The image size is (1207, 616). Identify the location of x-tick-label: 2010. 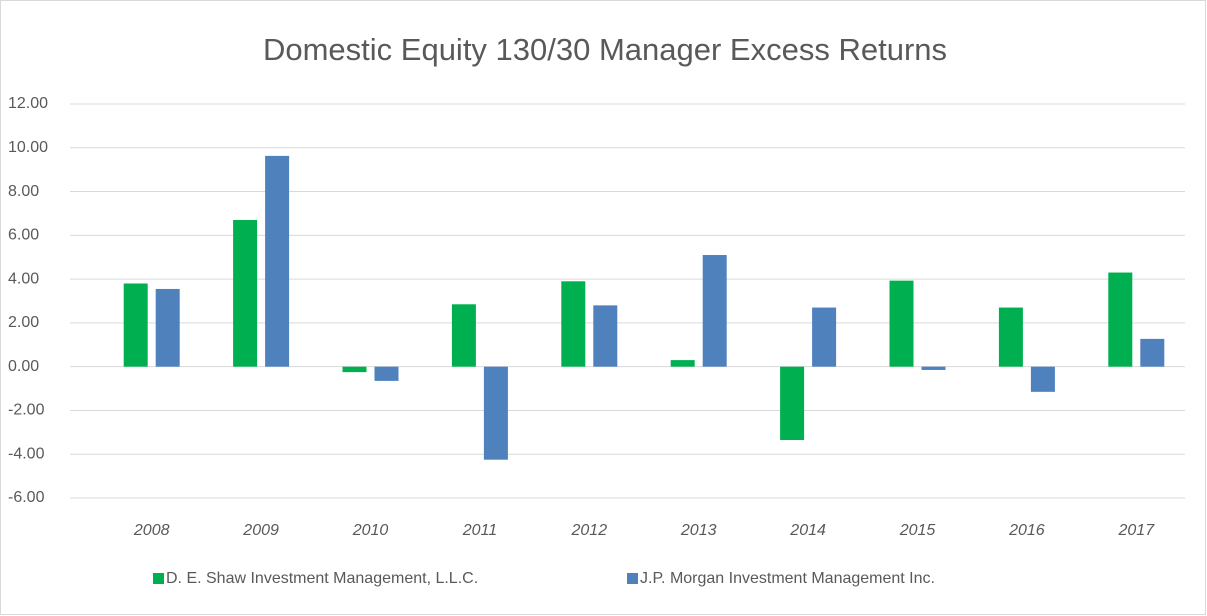
(370, 530).